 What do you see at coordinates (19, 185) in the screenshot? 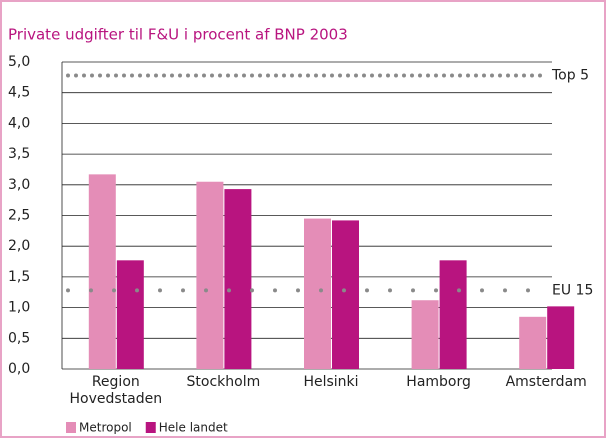
I see `y-tick-label: 3,0` at bounding box center [19, 185].